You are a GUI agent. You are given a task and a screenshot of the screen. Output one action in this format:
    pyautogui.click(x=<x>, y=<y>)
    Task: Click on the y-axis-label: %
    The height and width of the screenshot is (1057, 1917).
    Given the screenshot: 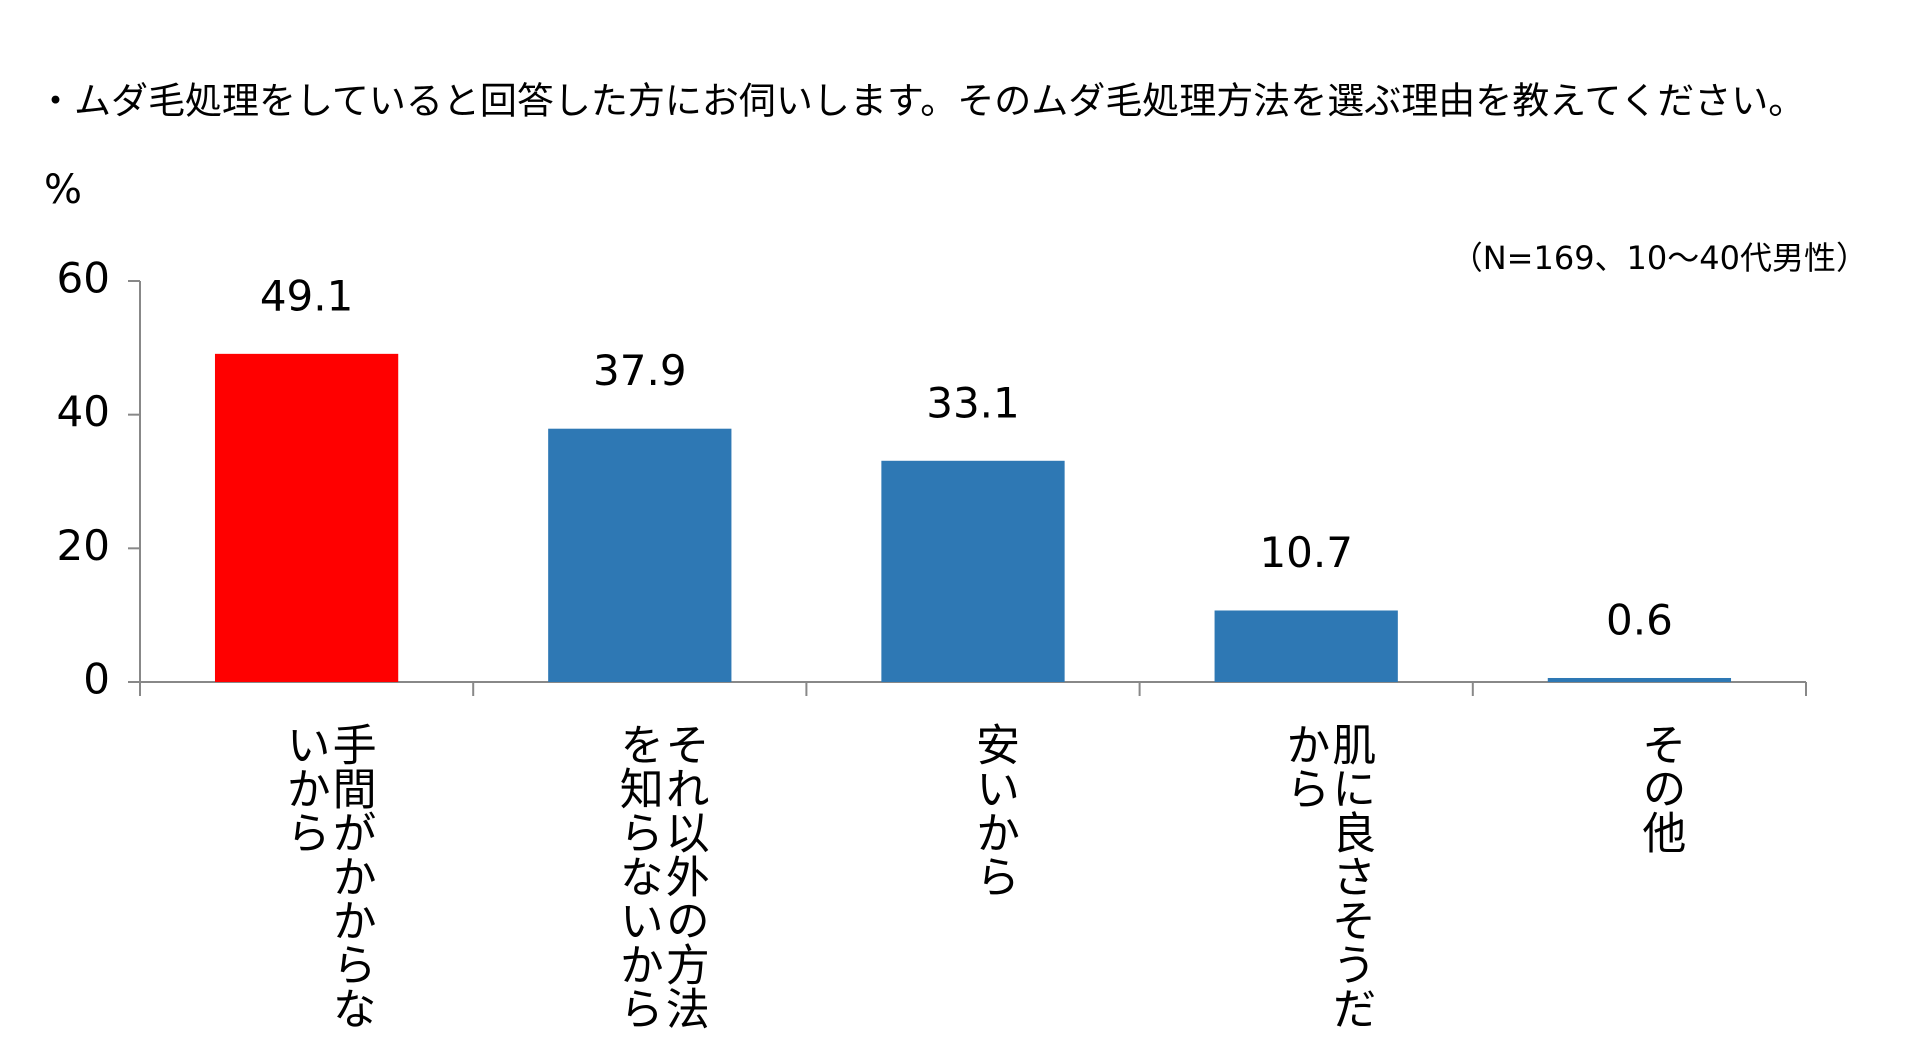 What is the action you would take?
    pyautogui.click(x=63, y=190)
    